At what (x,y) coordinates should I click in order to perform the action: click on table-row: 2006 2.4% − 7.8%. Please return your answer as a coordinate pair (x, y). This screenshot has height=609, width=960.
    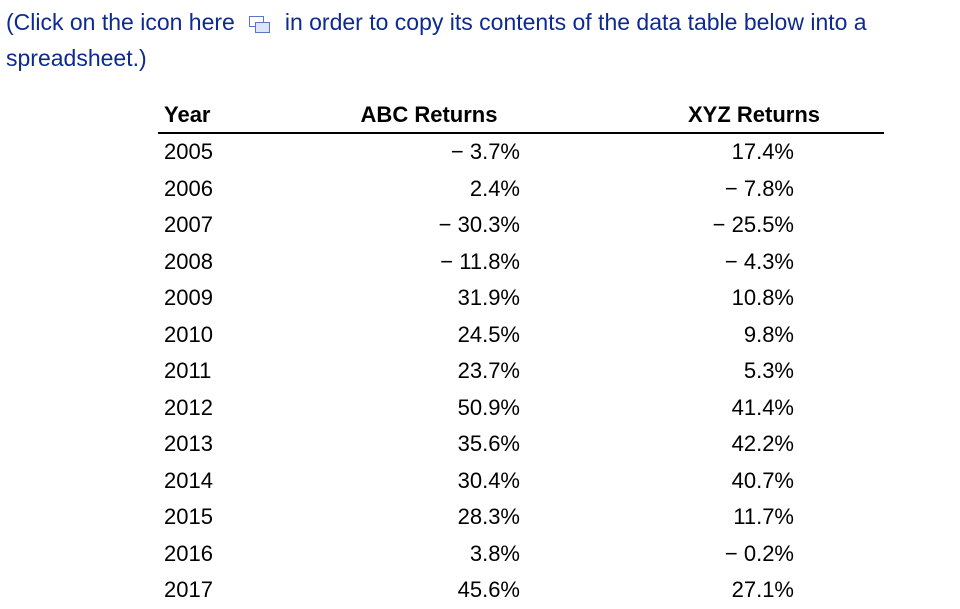
    Looking at the image, I should click on (521, 189).